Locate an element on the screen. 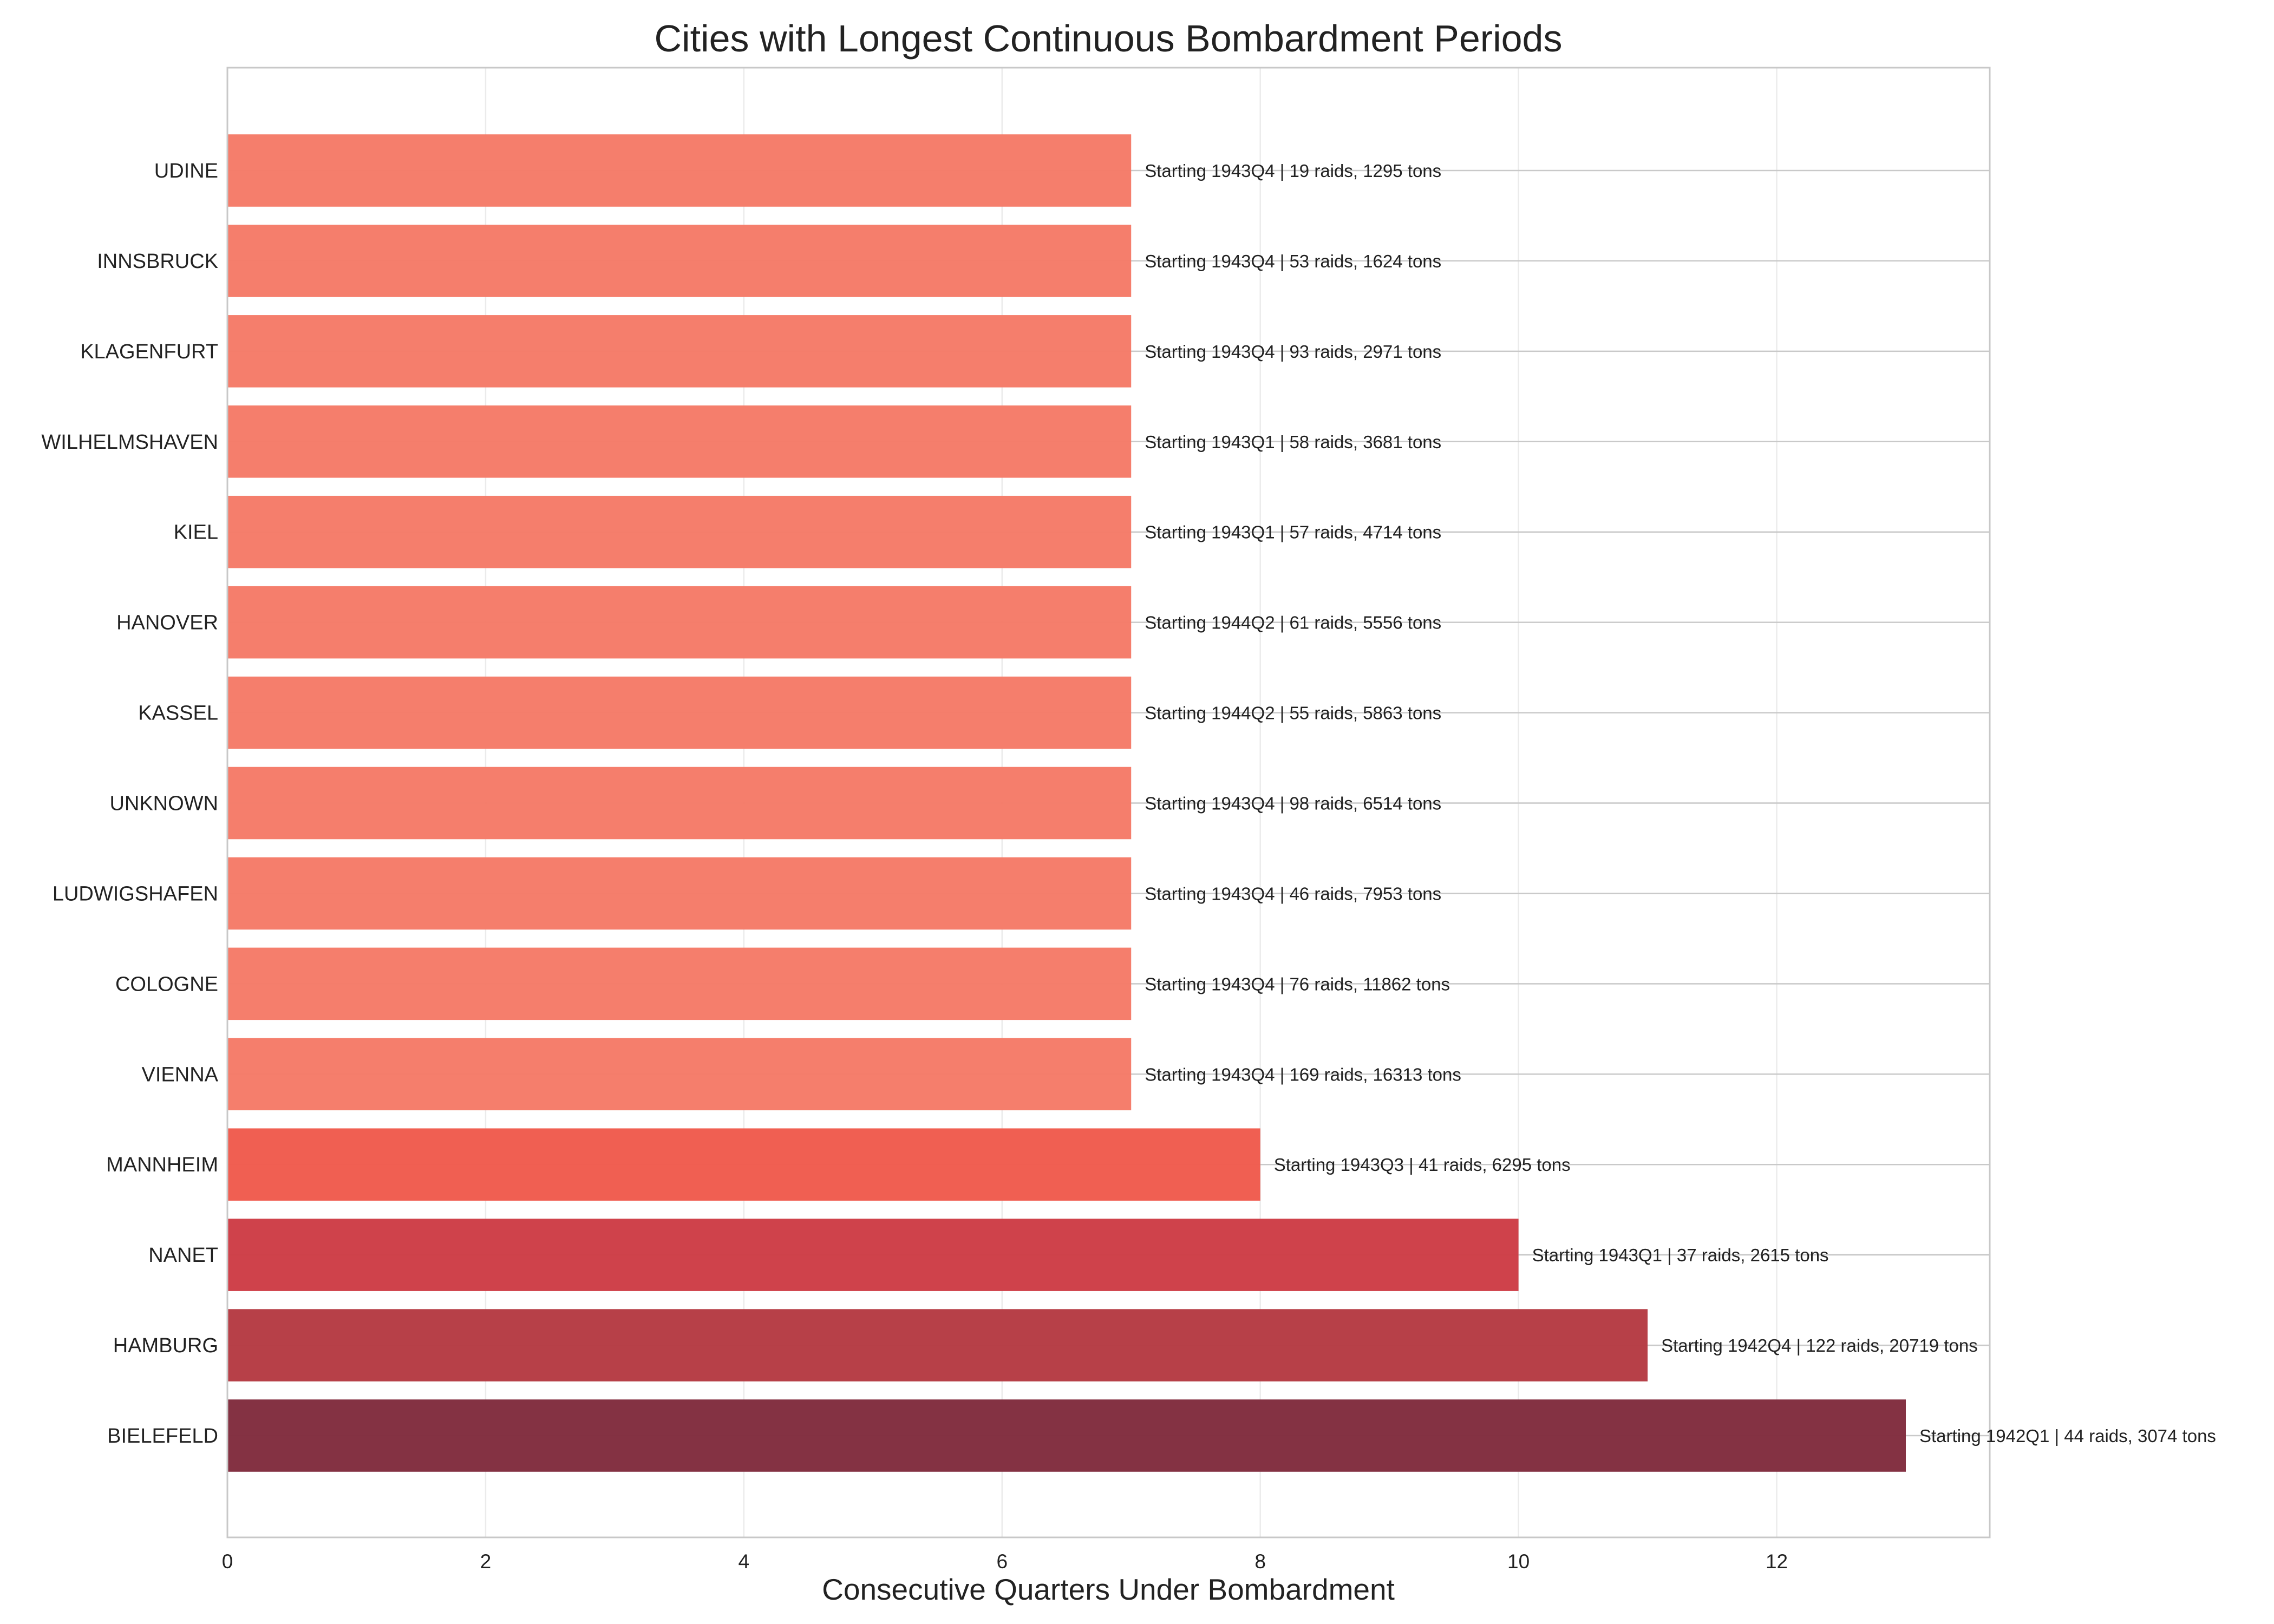  y-tick-label: KASSEL is located at coordinates (178, 713).